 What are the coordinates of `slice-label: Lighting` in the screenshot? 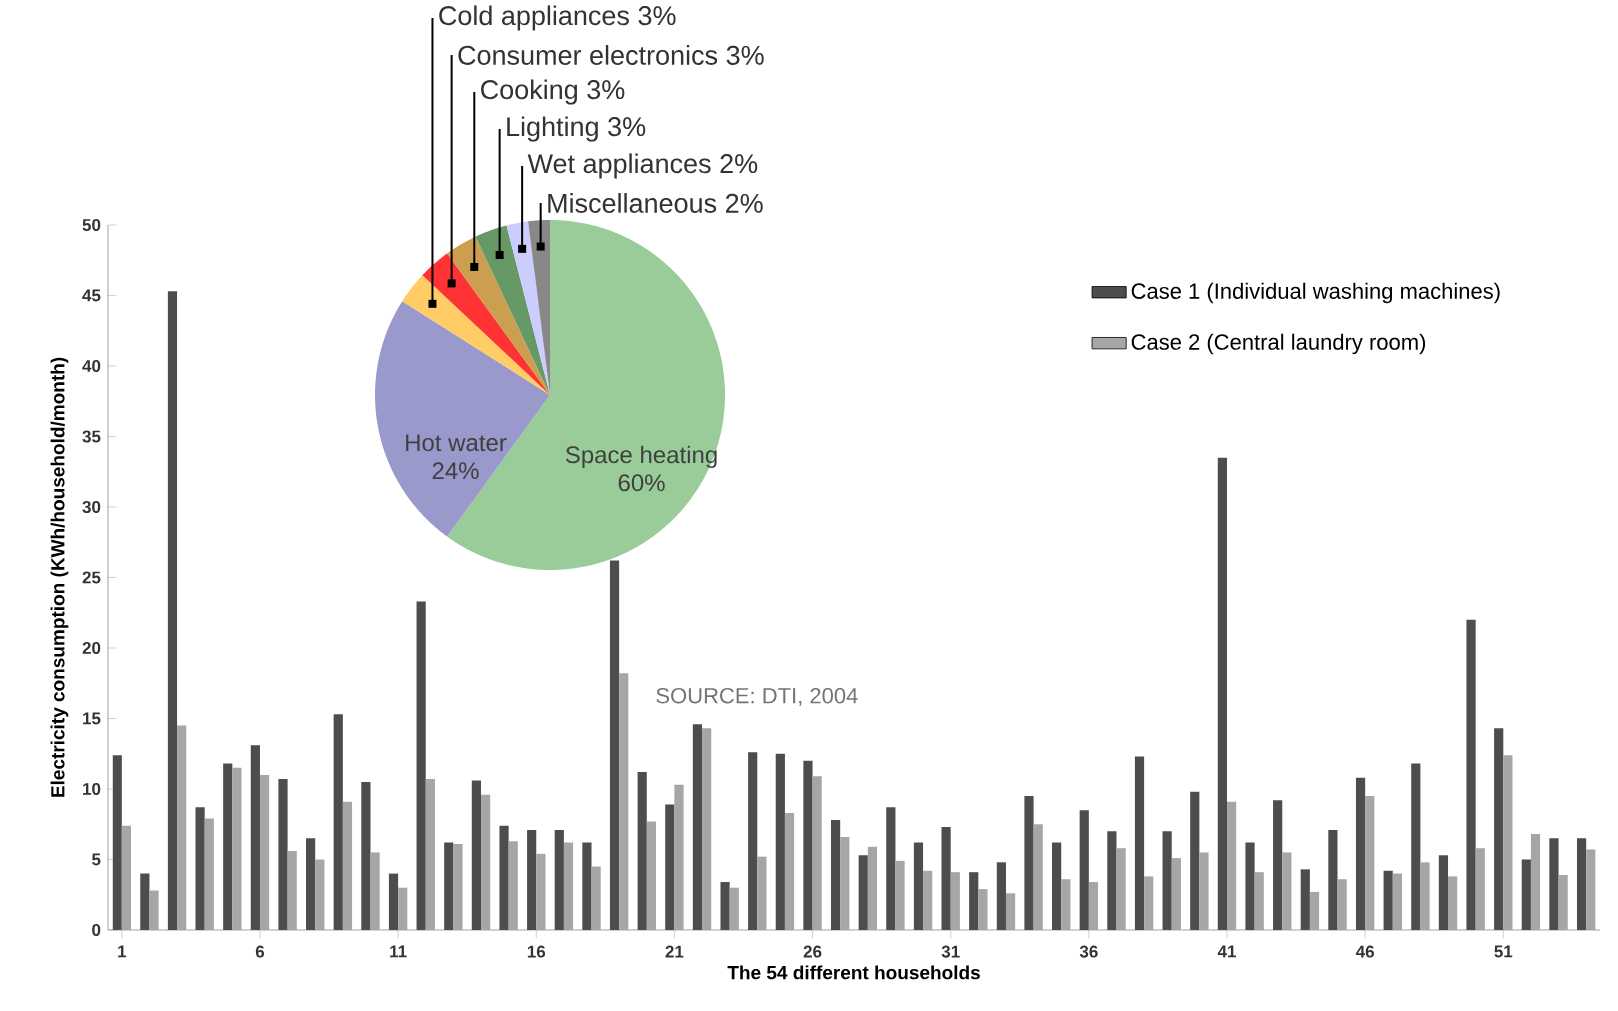 It's located at (552, 129).